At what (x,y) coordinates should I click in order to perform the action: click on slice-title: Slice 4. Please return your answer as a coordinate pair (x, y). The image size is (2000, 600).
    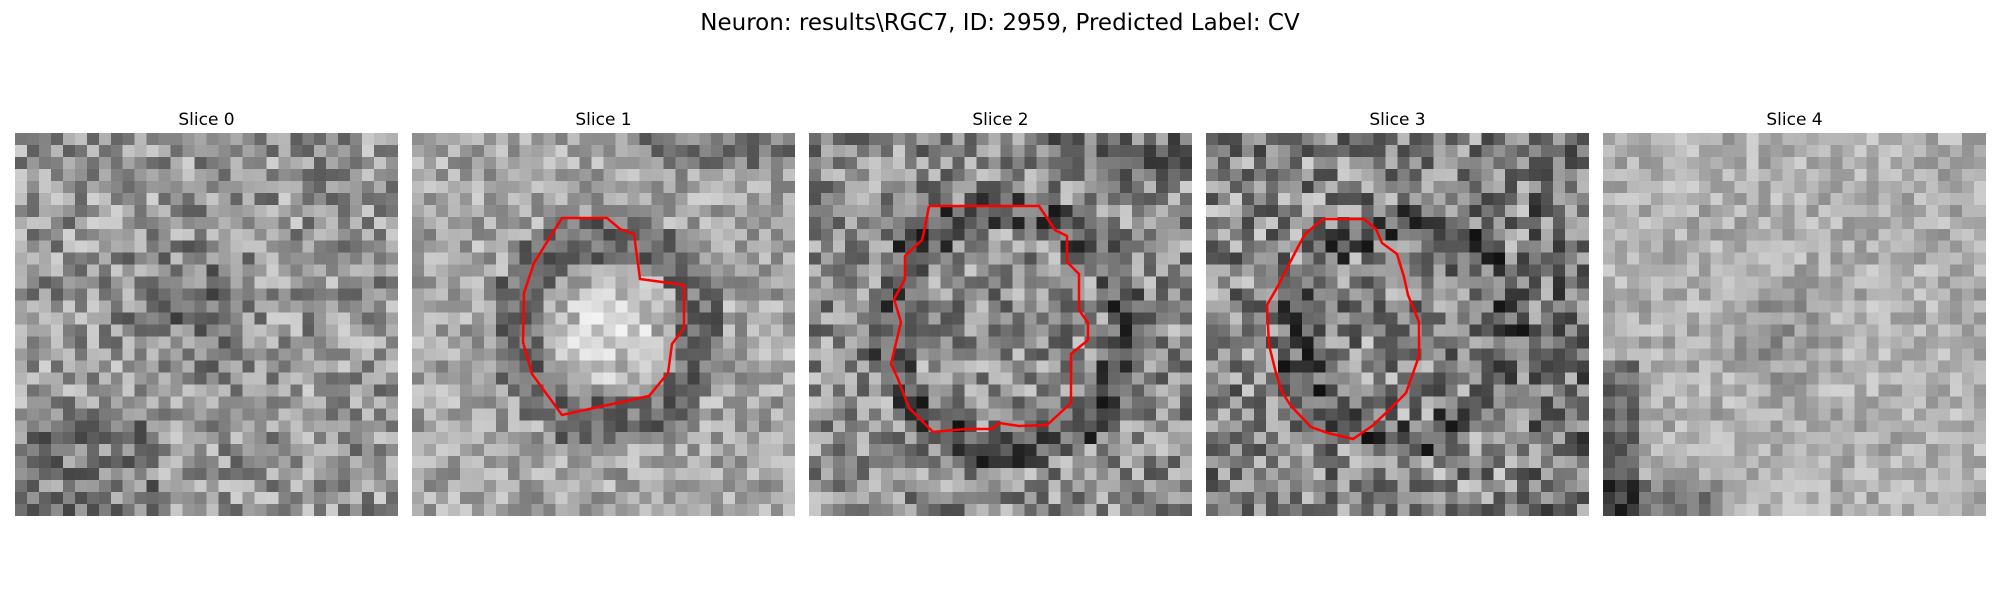
    Looking at the image, I should click on (1794, 120).